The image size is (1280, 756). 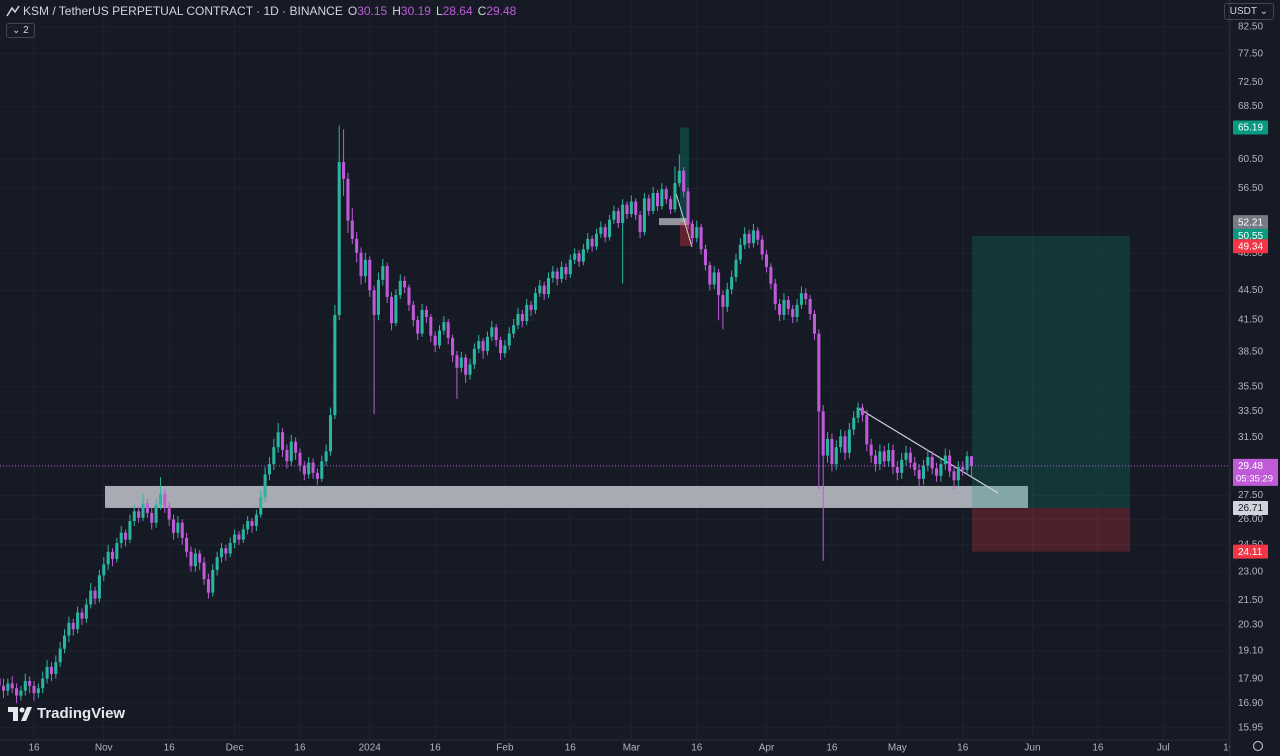 I want to click on ohlc-key: H, so click(x=396, y=11).